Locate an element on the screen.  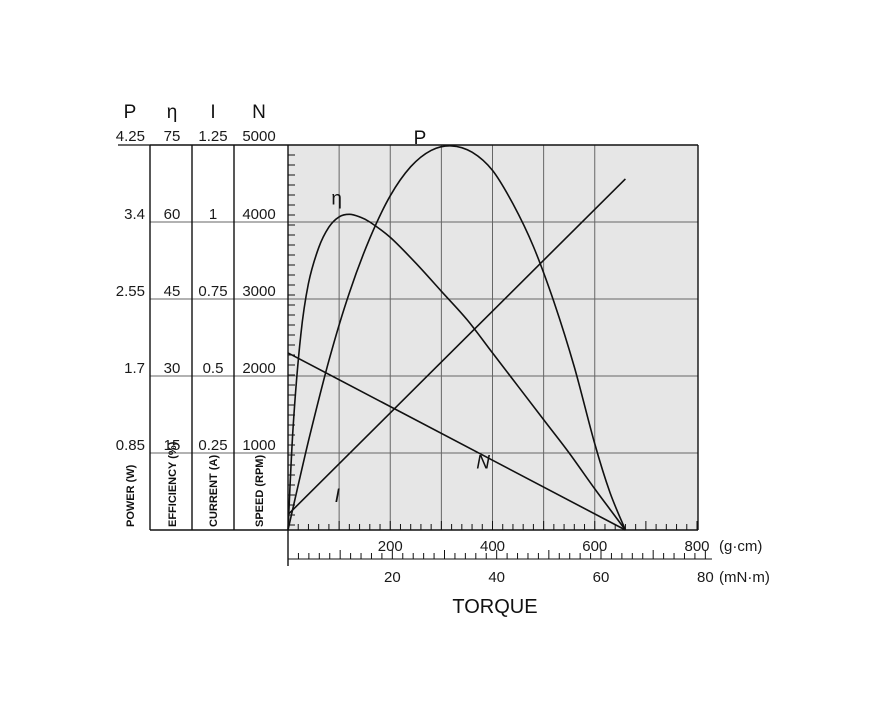
series-label-N: N is located at coordinates (483, 463).